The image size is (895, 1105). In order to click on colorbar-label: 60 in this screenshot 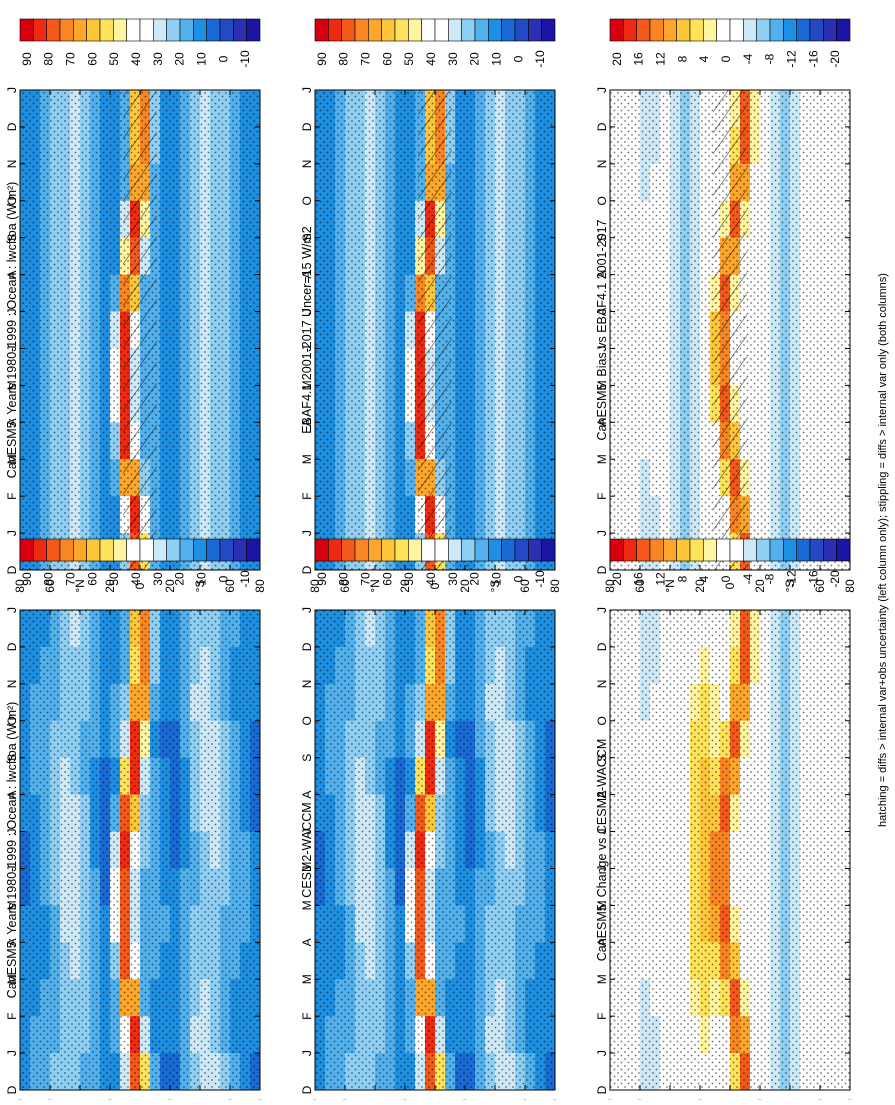, I will do `click(387, 59)`.